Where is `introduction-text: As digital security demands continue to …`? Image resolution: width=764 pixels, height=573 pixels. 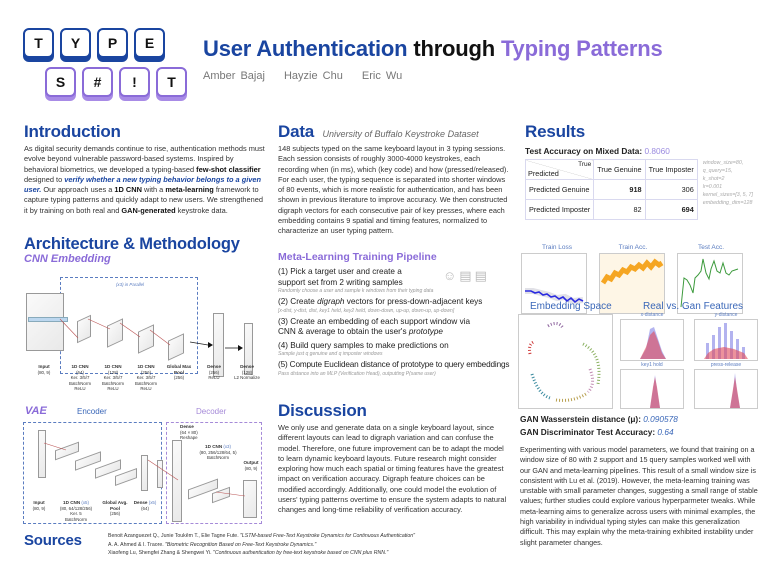
introduction-text: As digital security demands continue to … is located at coordinates (144, 179).